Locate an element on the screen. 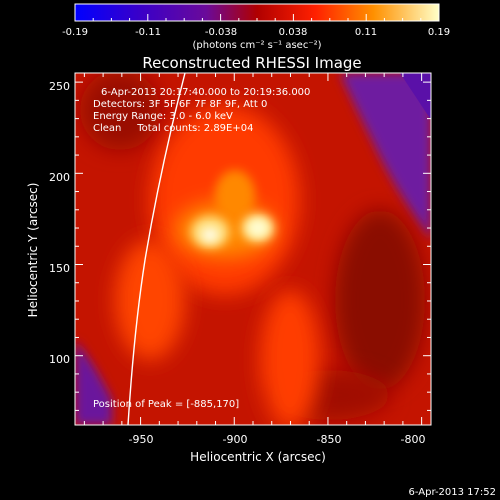 The image size is (500, 500). y-tick-label: 250 is located at coordinates (59, 86).